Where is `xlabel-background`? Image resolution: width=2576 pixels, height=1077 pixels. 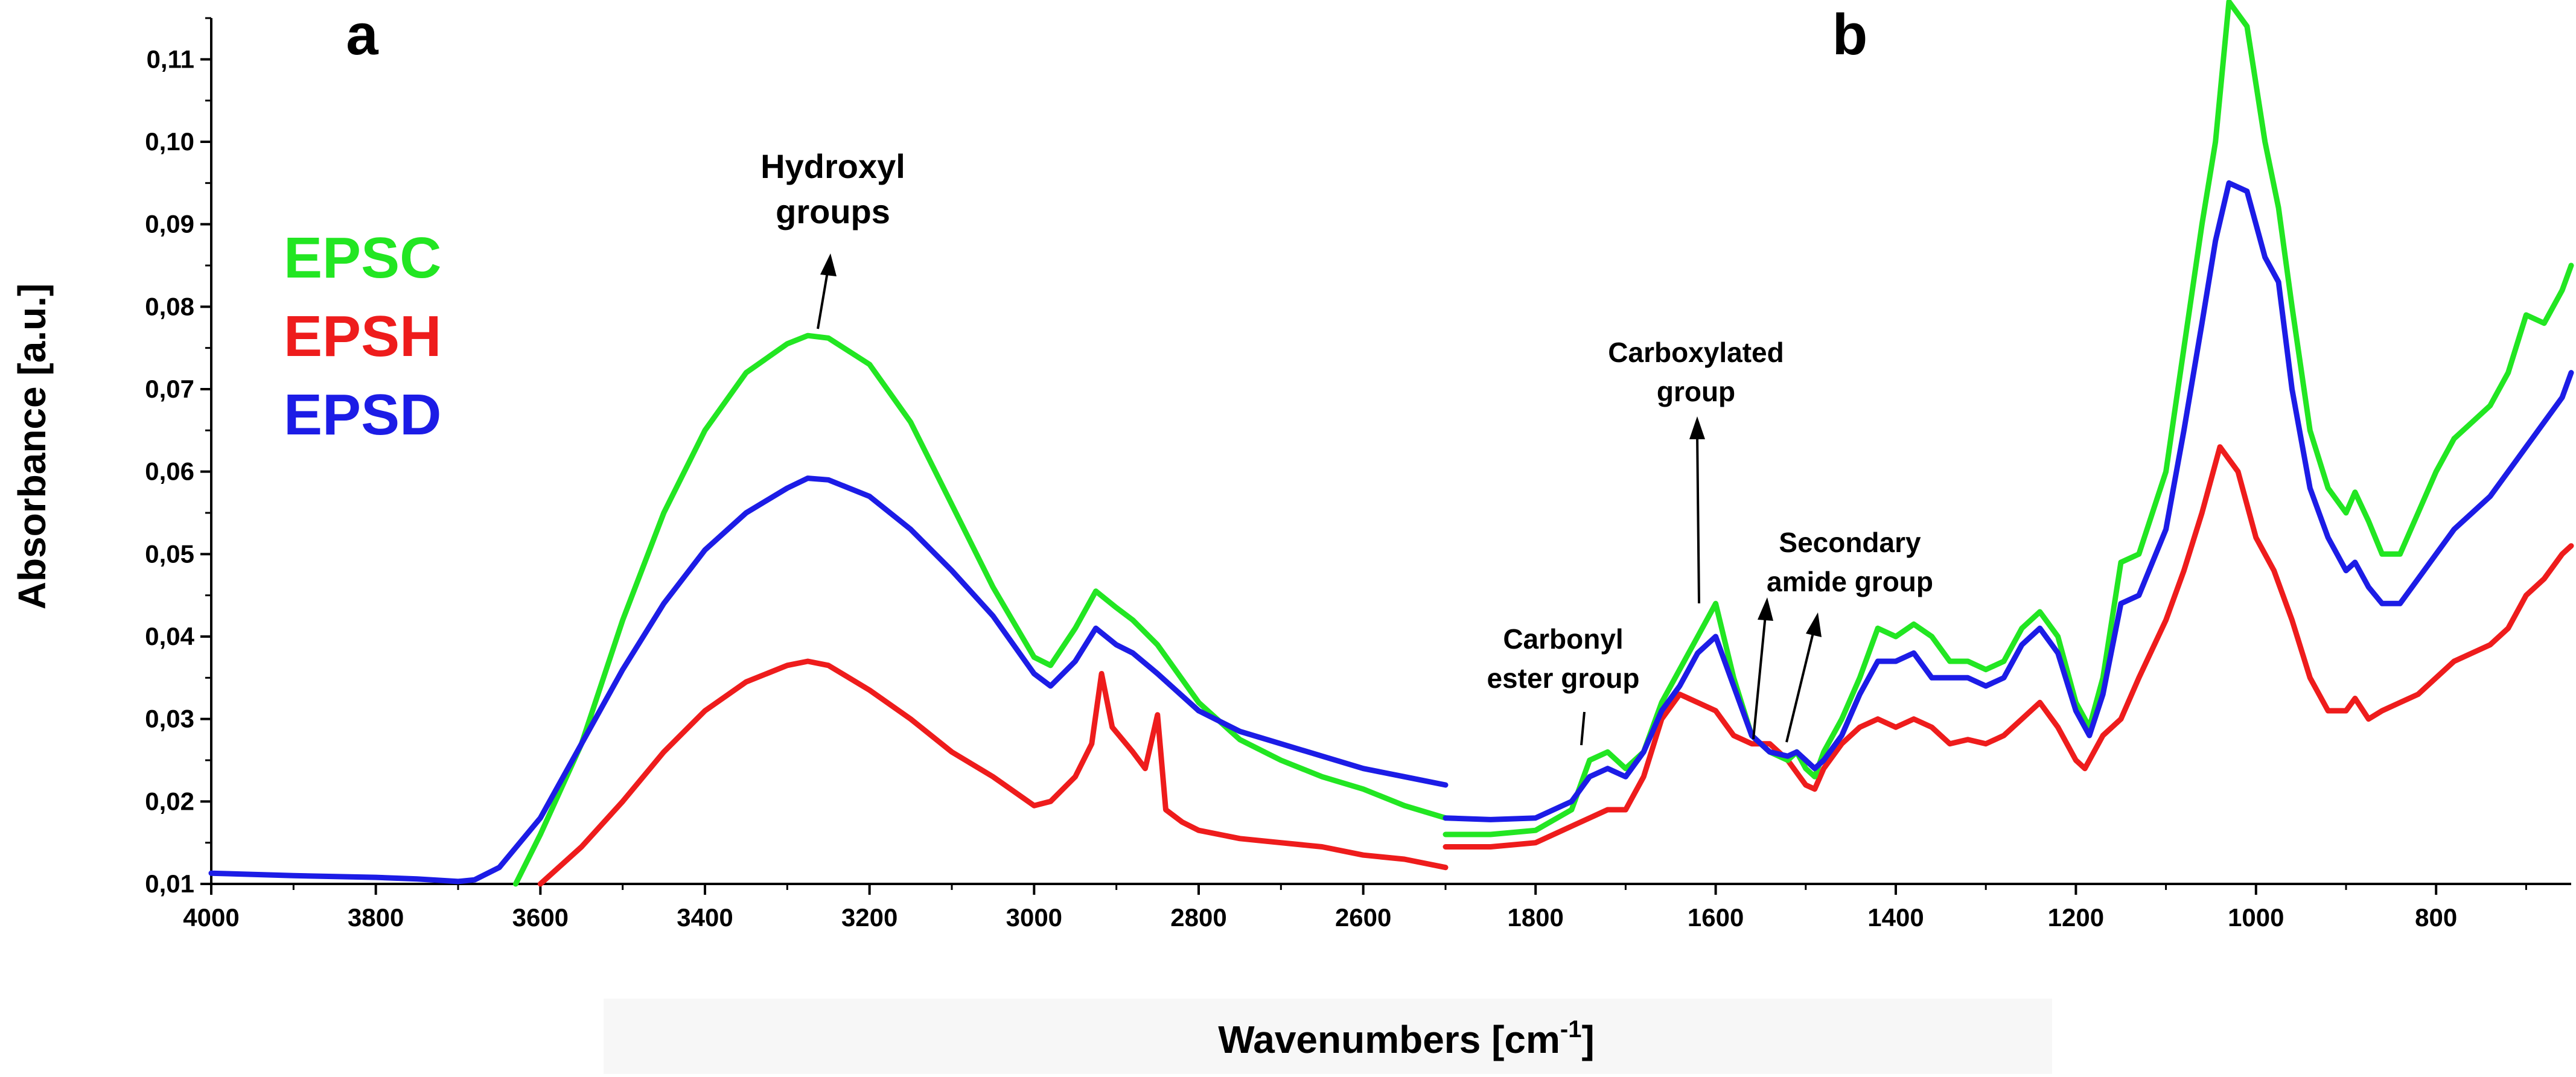
xlabel-background is located at coordinates (1328, 1036).